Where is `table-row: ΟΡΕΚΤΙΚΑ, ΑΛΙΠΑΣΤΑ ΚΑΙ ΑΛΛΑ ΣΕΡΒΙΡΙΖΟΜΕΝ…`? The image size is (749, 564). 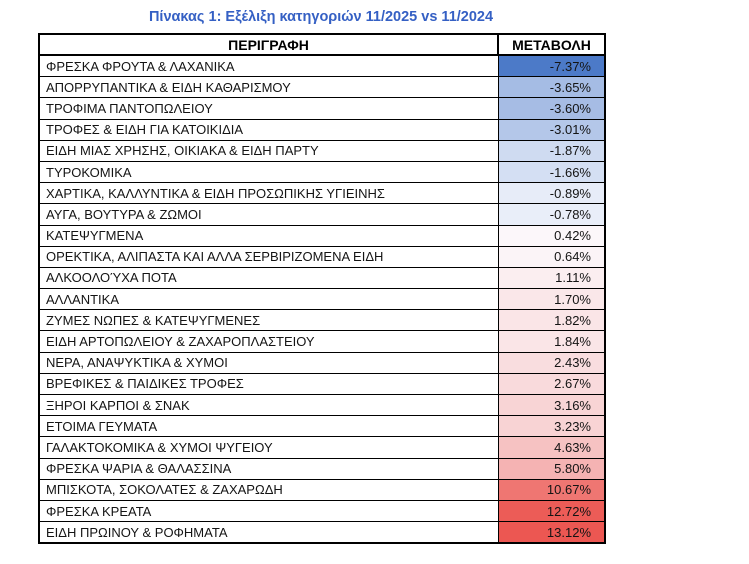
table-row: ΟΡΕΚΤΙΚΑ, ΑΛΙΠΑΣΤΑ ΚΑΙ ΑΛΛΑ ΣΕΡΒΙΡΙΖΟΜΕΝ… is located at coordinates (322, 256).